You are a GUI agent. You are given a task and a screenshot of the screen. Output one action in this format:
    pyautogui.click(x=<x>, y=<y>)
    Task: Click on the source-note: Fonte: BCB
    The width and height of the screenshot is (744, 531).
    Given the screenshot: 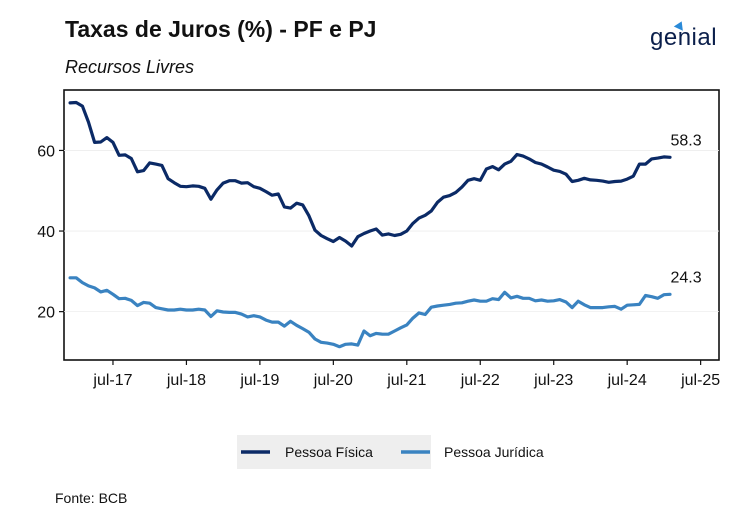 What is the action you would take?
    pyautogui.click(x=91, y=498)
    